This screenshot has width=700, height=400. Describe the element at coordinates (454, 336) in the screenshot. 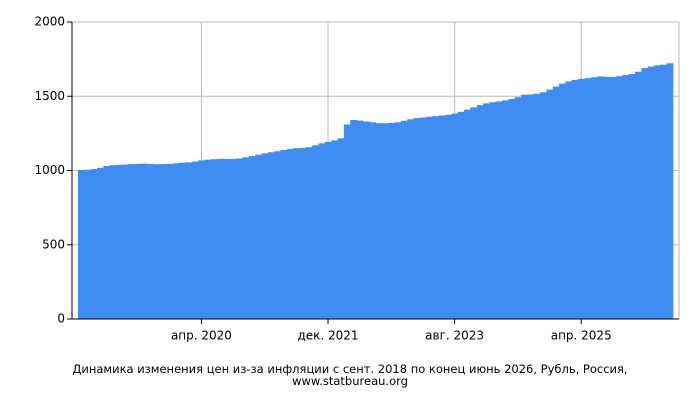

I see `x-tick-label: авг. 2023` at that location.